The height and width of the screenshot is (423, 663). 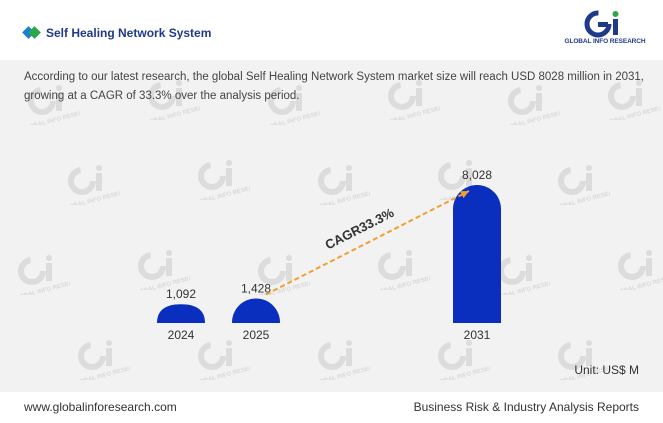 What do you see at coordinates (477, 335) in the screenshot?
I see `category-label-2031: 2031` at bounding box center [477, 335].